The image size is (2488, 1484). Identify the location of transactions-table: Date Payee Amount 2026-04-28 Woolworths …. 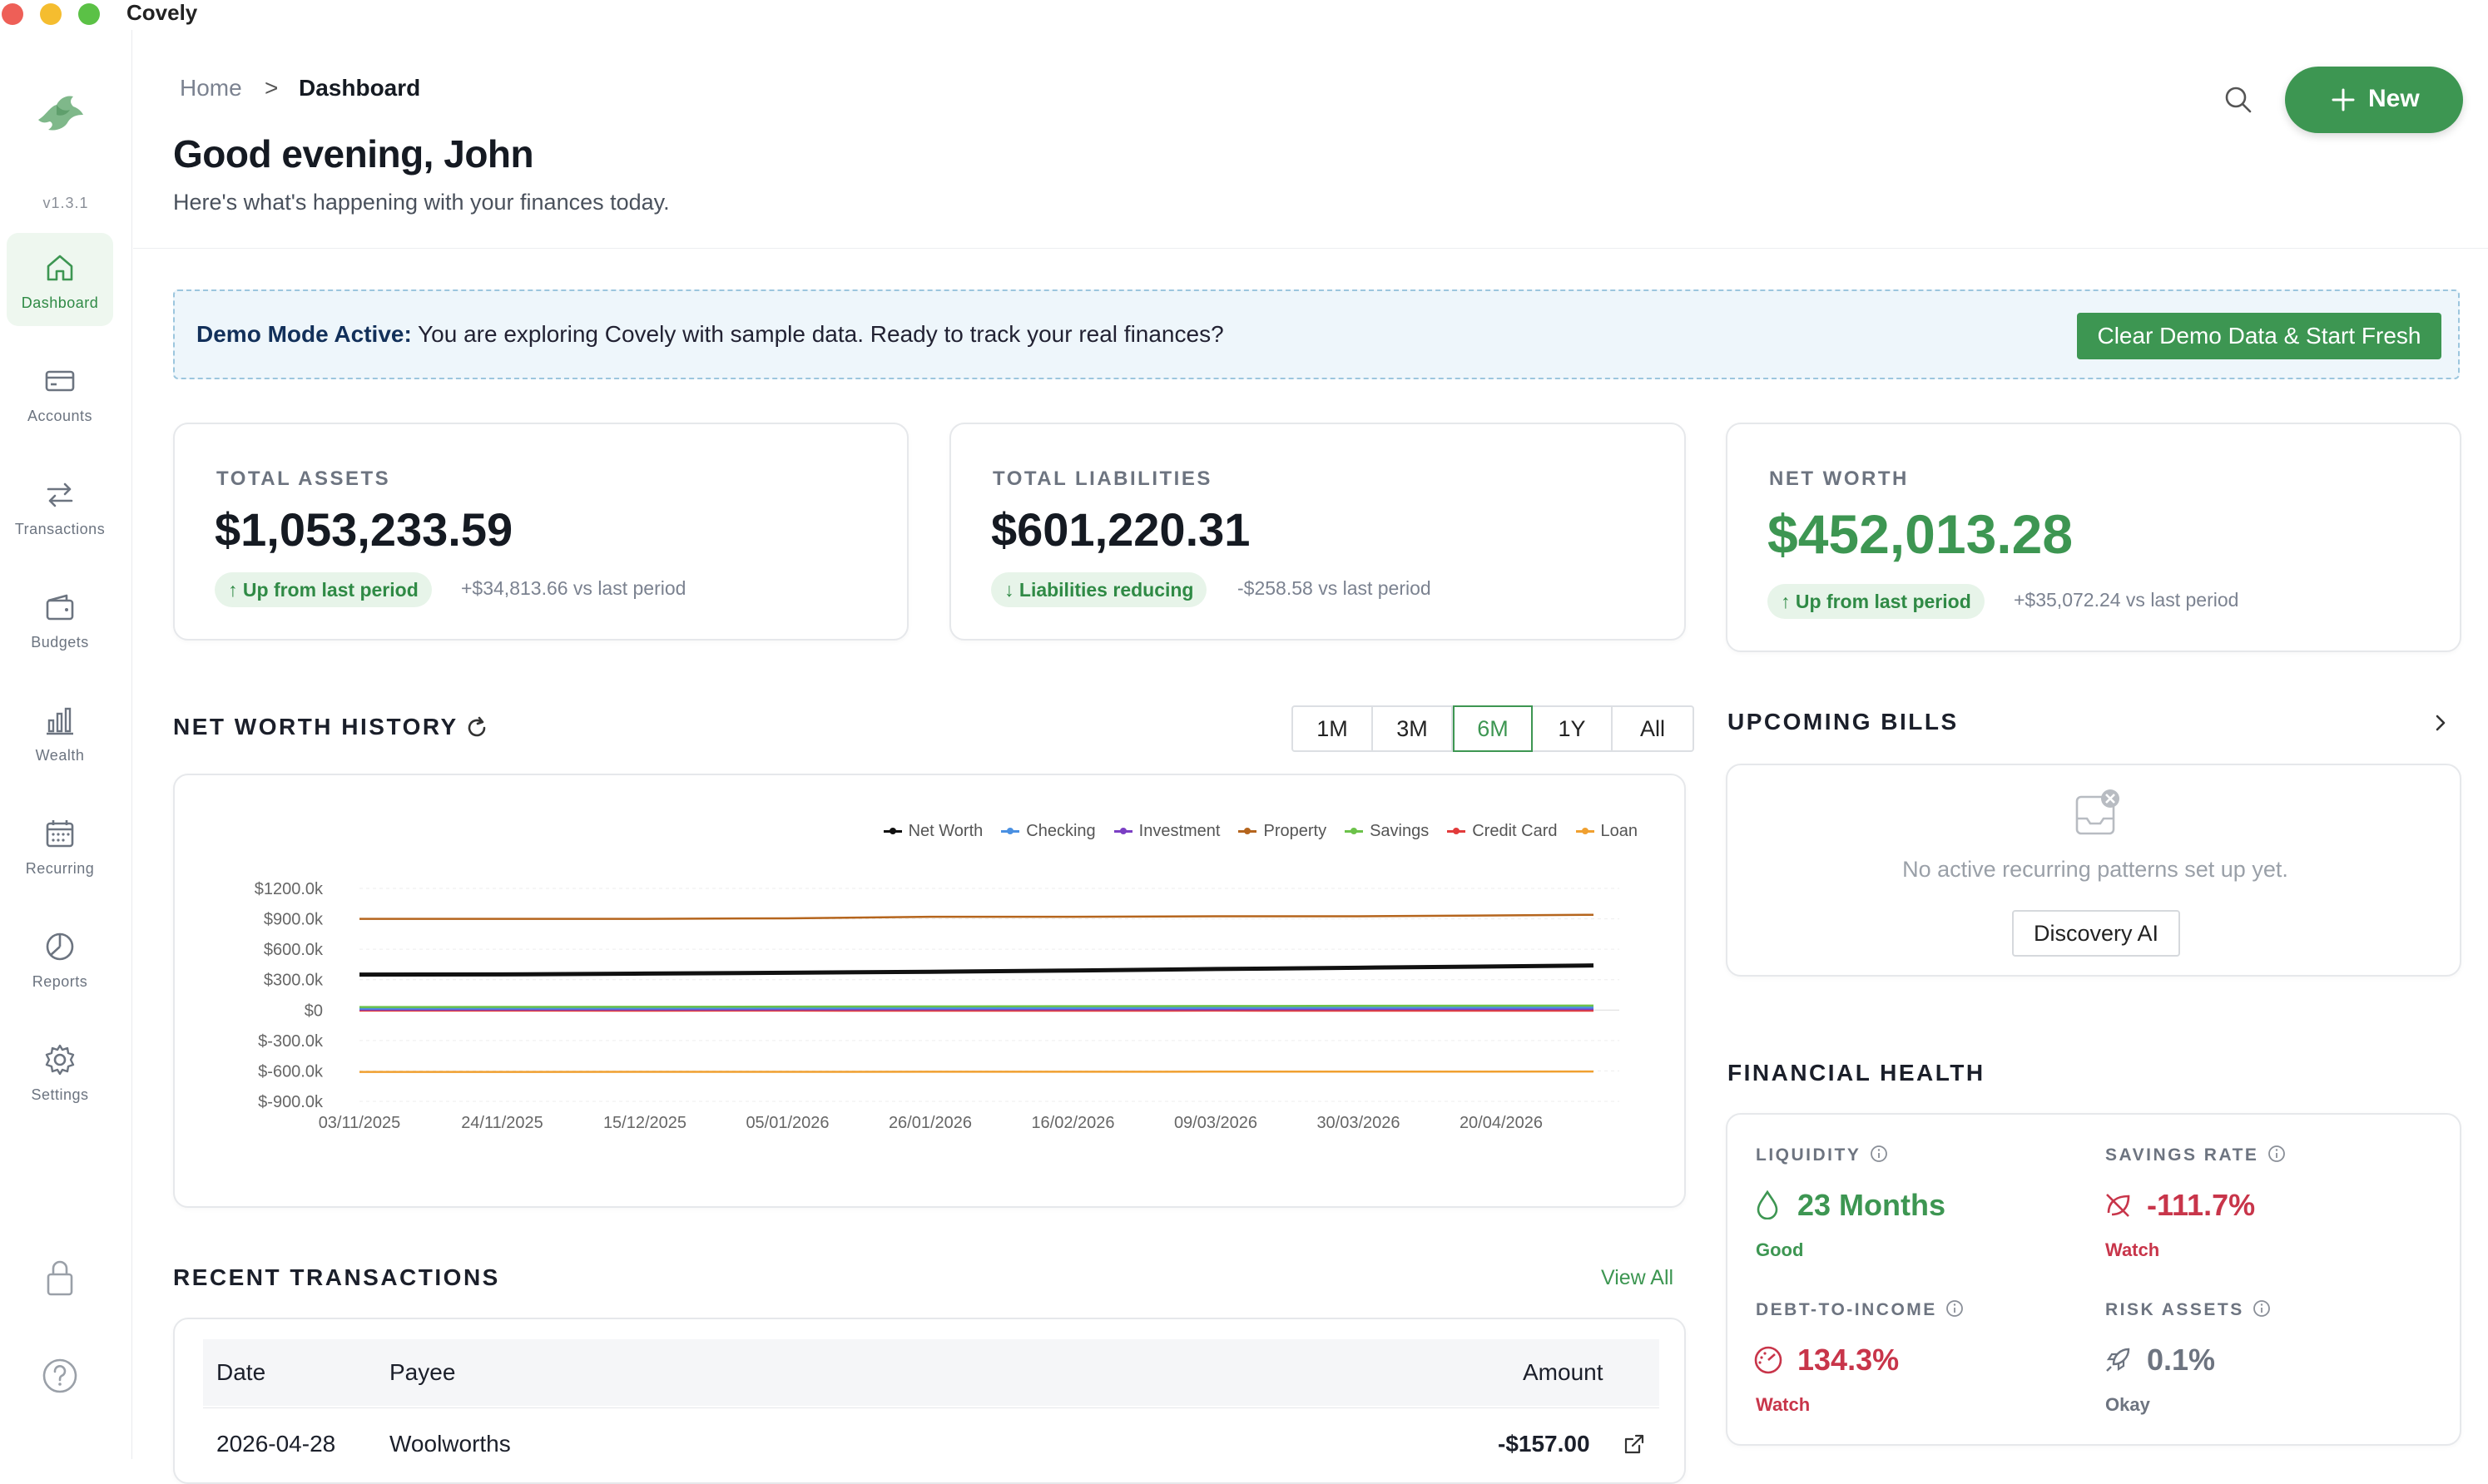
(929, 1401).